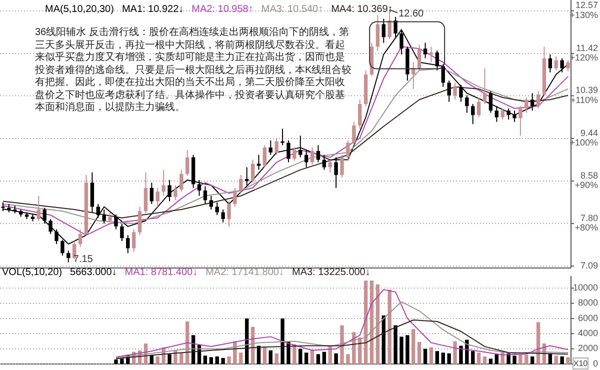 Image resolution: width=600 pixels, height=370 pixels. Describe the element at coordinates (331, 272) in the screenshot. I see `text: MA3: 13225.000↓` at that location.